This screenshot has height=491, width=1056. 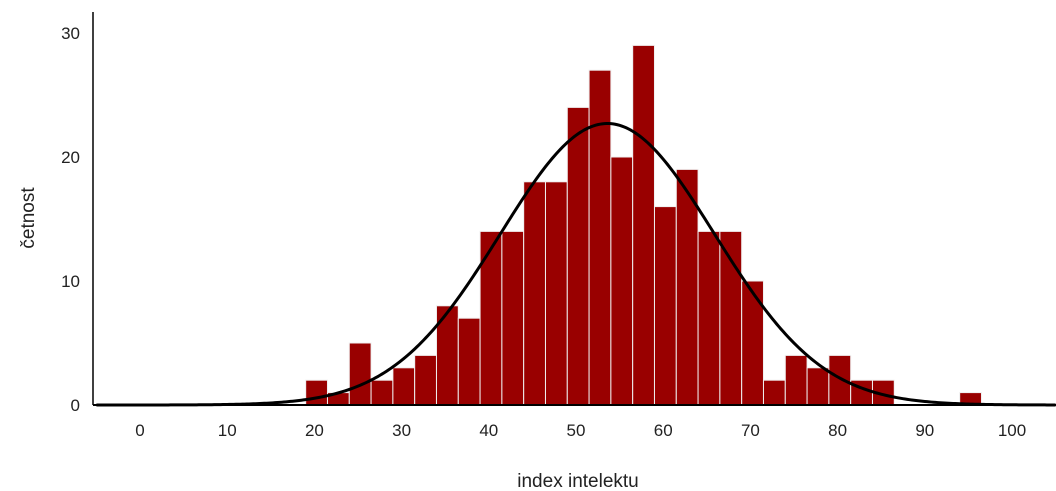 I want to click on x-tick-label: 30, so click(x=401, y=430).